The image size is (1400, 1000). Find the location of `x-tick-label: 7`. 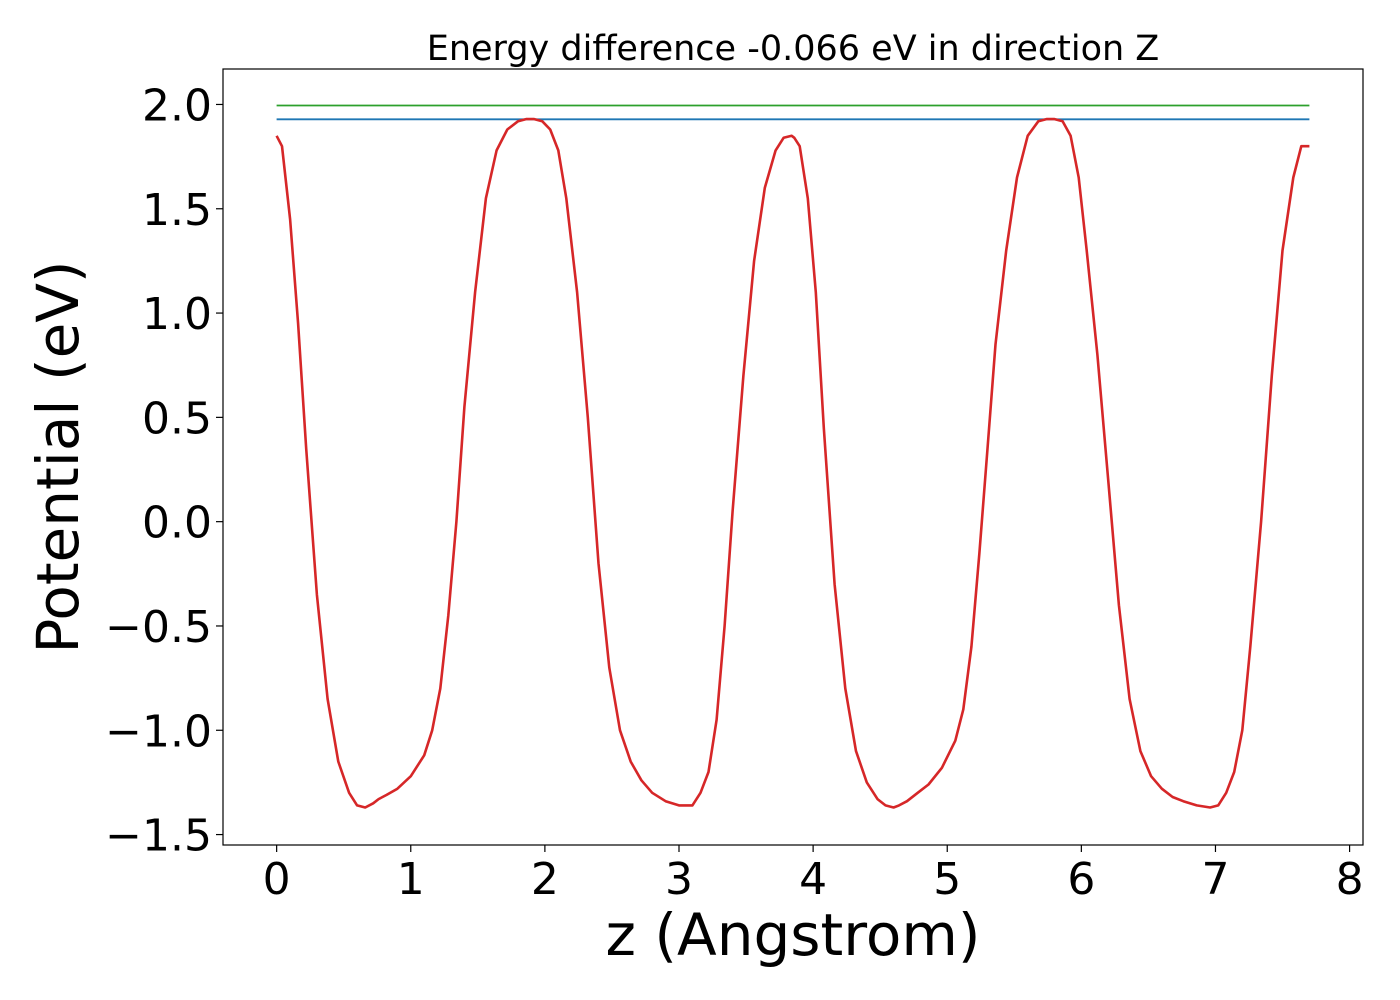

x-tick-label: 7 is located at coordinates (1215, 879).